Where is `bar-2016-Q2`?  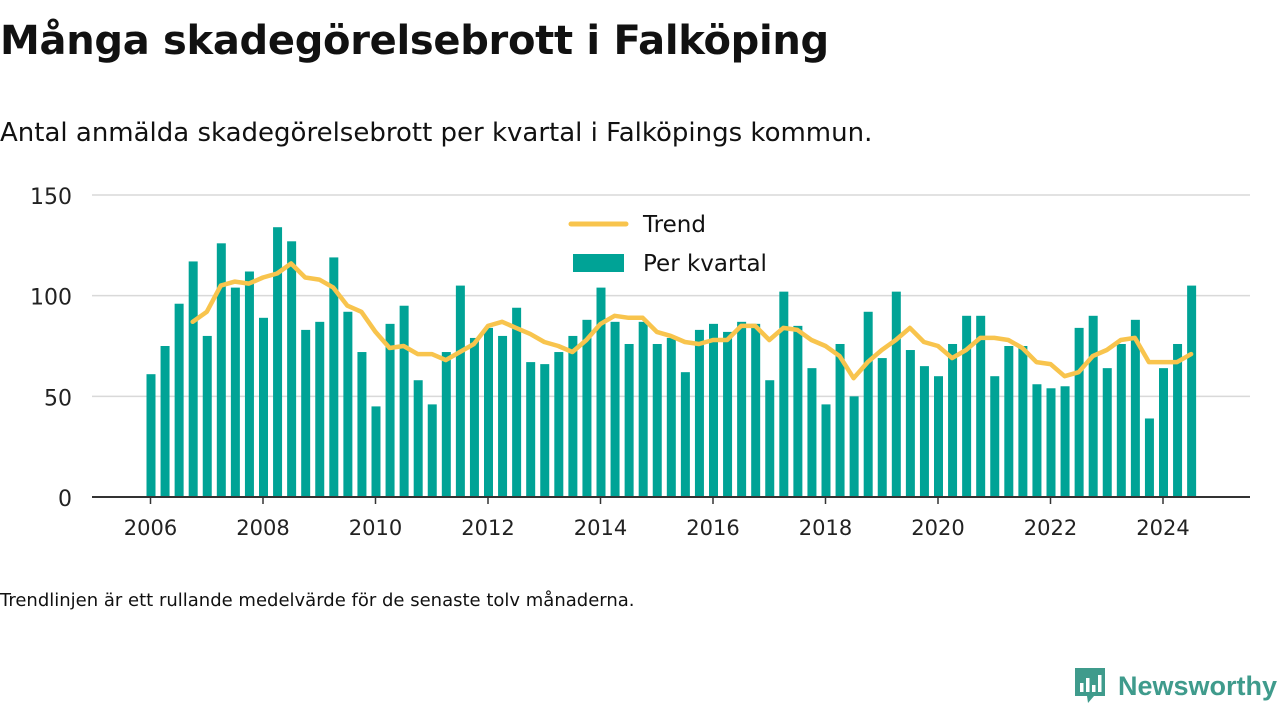
bar-2016-Q2 is located at coordinates (728, 414).